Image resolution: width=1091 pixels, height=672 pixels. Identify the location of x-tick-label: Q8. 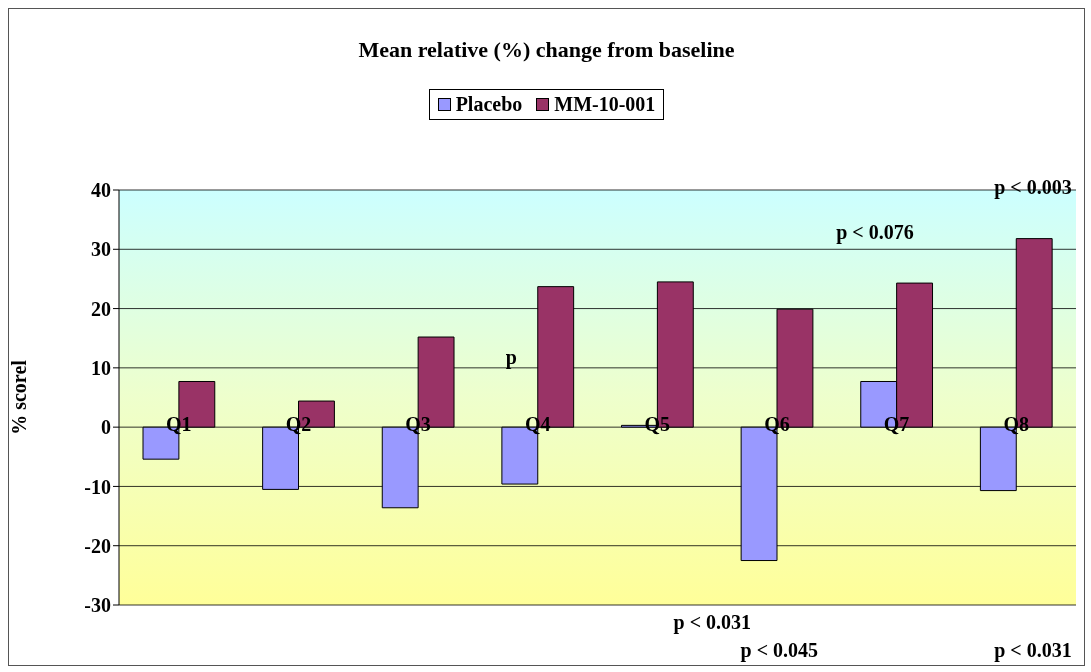
(1016, 424).